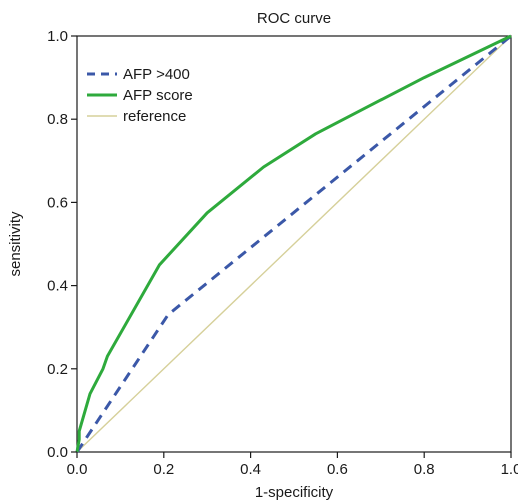 This screenshot has height=502, width=518. What do you see at coordinates (294, 18) in the screenshot?
I see `chart-title: ROC curve` at bounding box center [294, 18].